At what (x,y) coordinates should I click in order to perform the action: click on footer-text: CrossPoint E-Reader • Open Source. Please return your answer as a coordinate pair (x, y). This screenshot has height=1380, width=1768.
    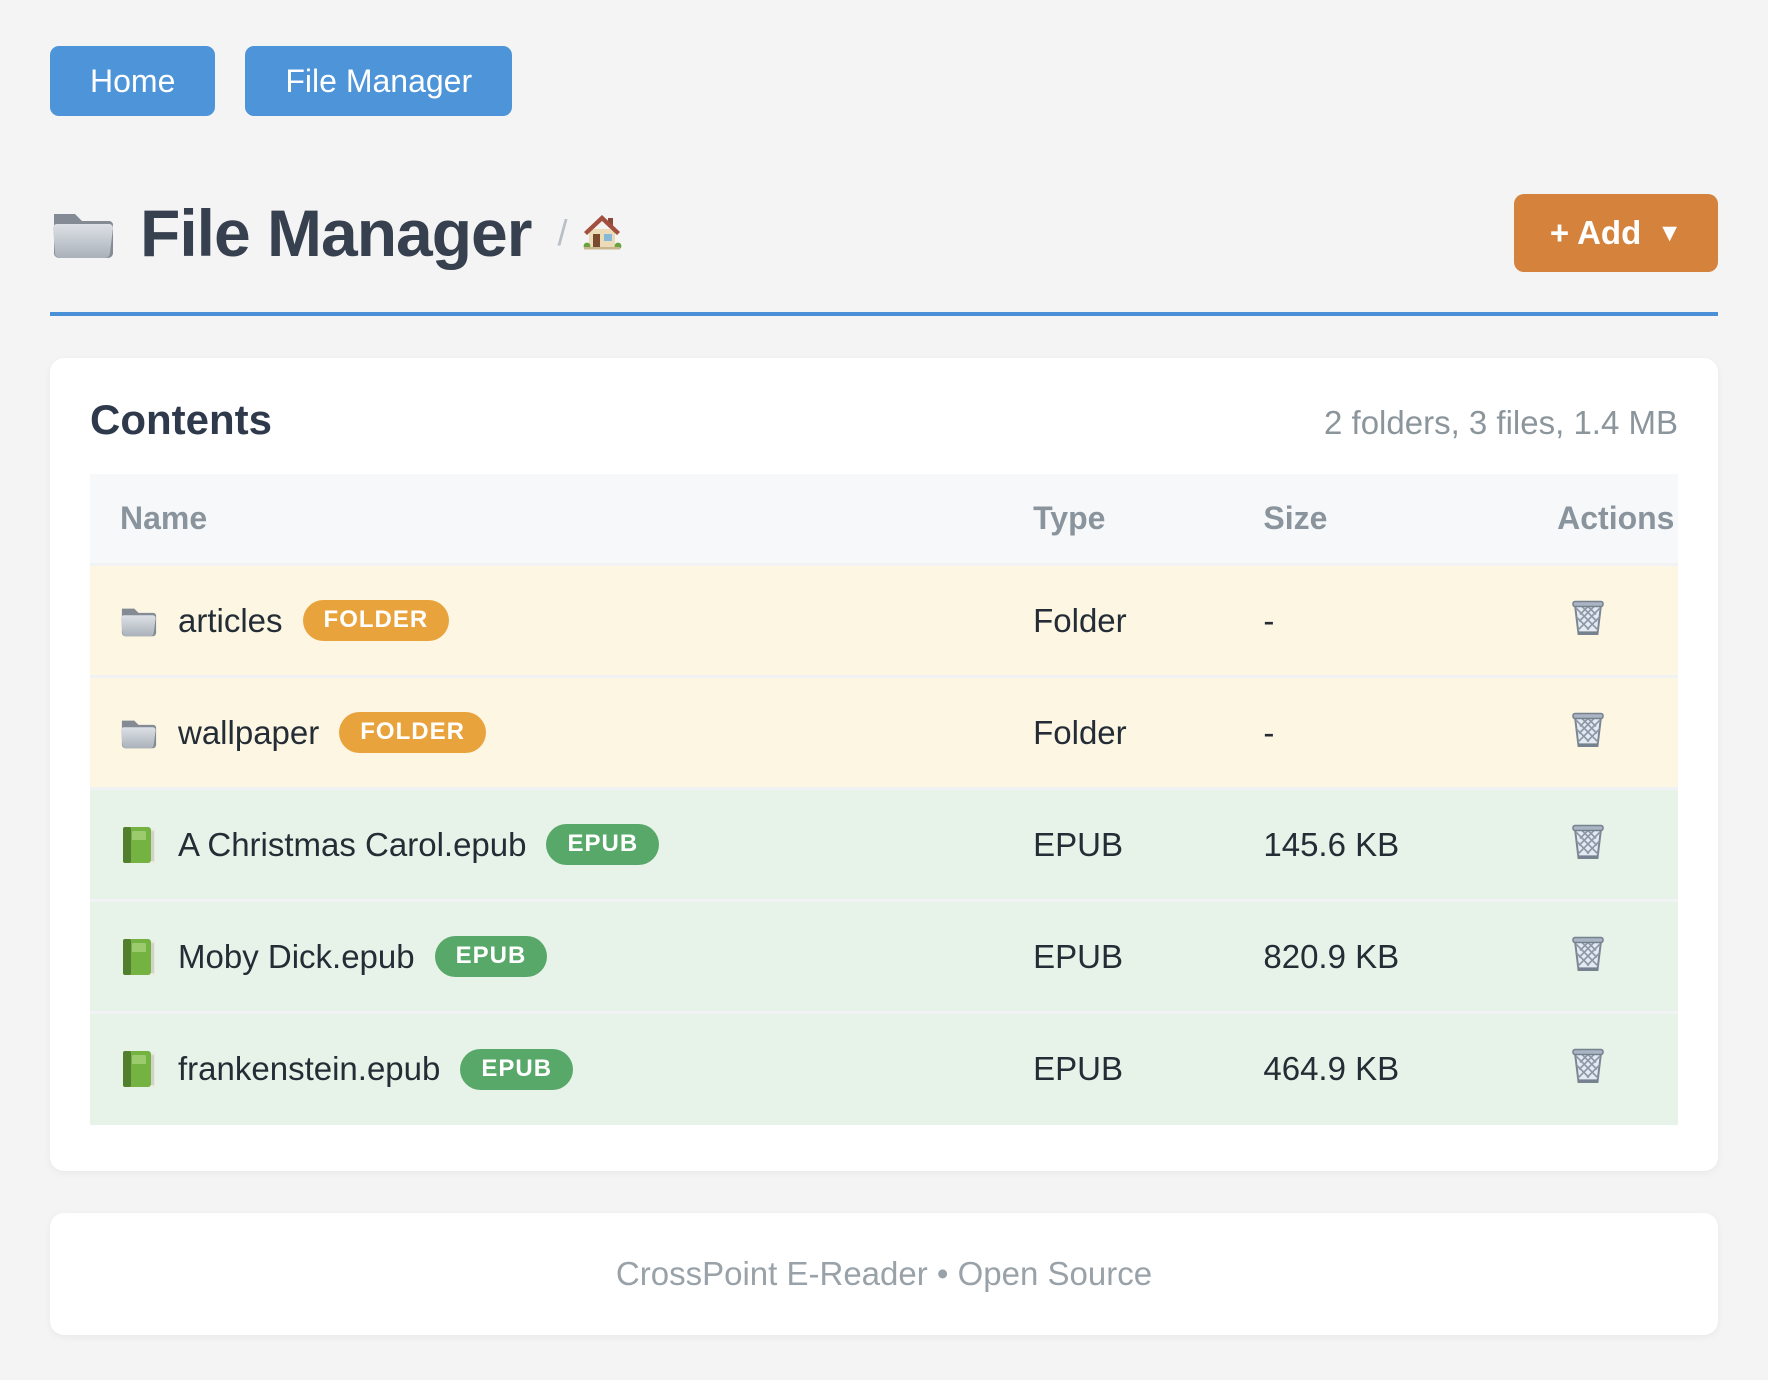
    Looking at the image, I should click on (884, 1273).